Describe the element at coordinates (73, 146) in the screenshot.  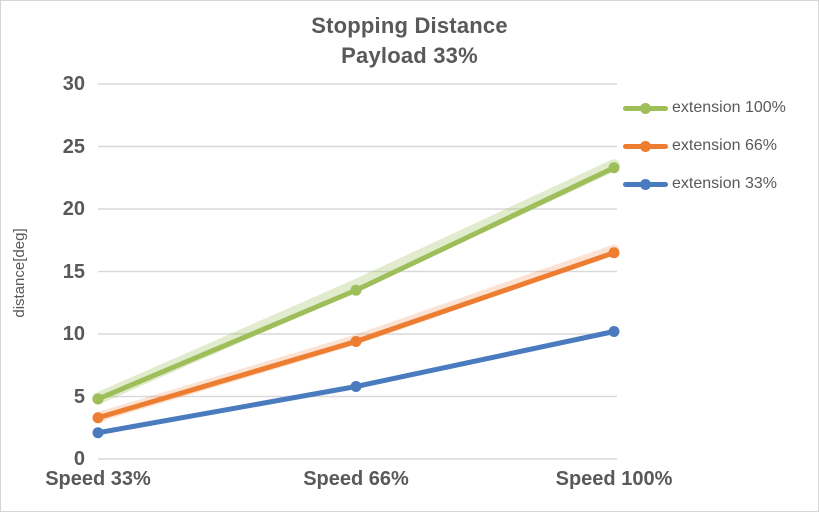
I see `y-tick-label: 25` at that location.